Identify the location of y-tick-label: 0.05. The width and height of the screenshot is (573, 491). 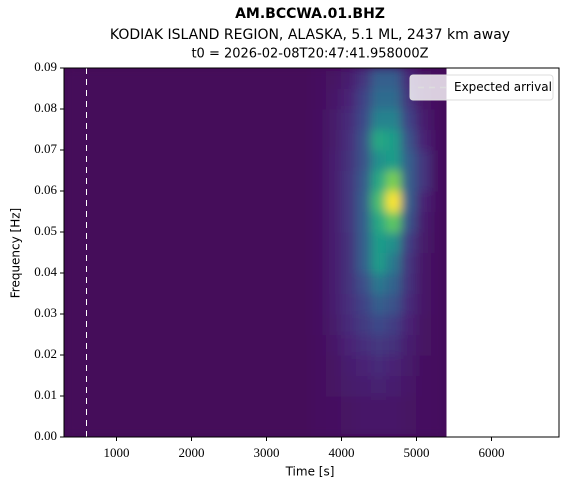
(45, 230).